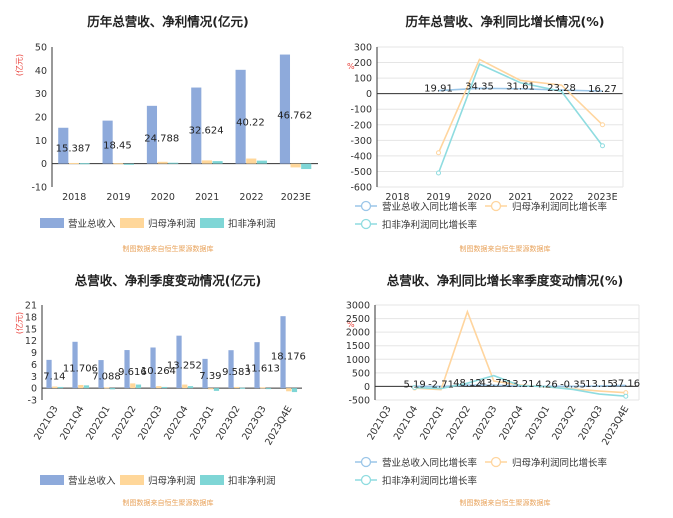  I want to click on x-tick-label: 2022Q4, so click(176, 423).